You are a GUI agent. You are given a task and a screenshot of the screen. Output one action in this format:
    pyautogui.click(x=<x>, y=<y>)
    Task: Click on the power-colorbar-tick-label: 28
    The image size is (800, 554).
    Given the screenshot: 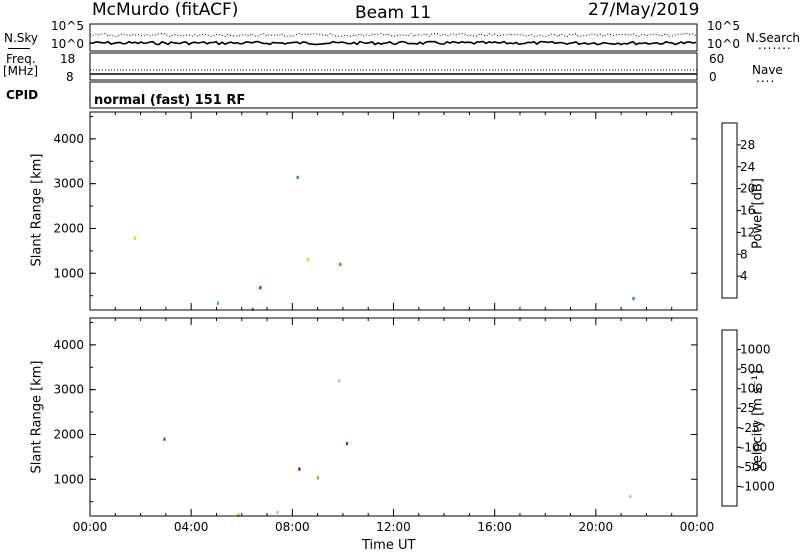 What is the action you would take?
    pyautogui.click(x=747, y=145)
    